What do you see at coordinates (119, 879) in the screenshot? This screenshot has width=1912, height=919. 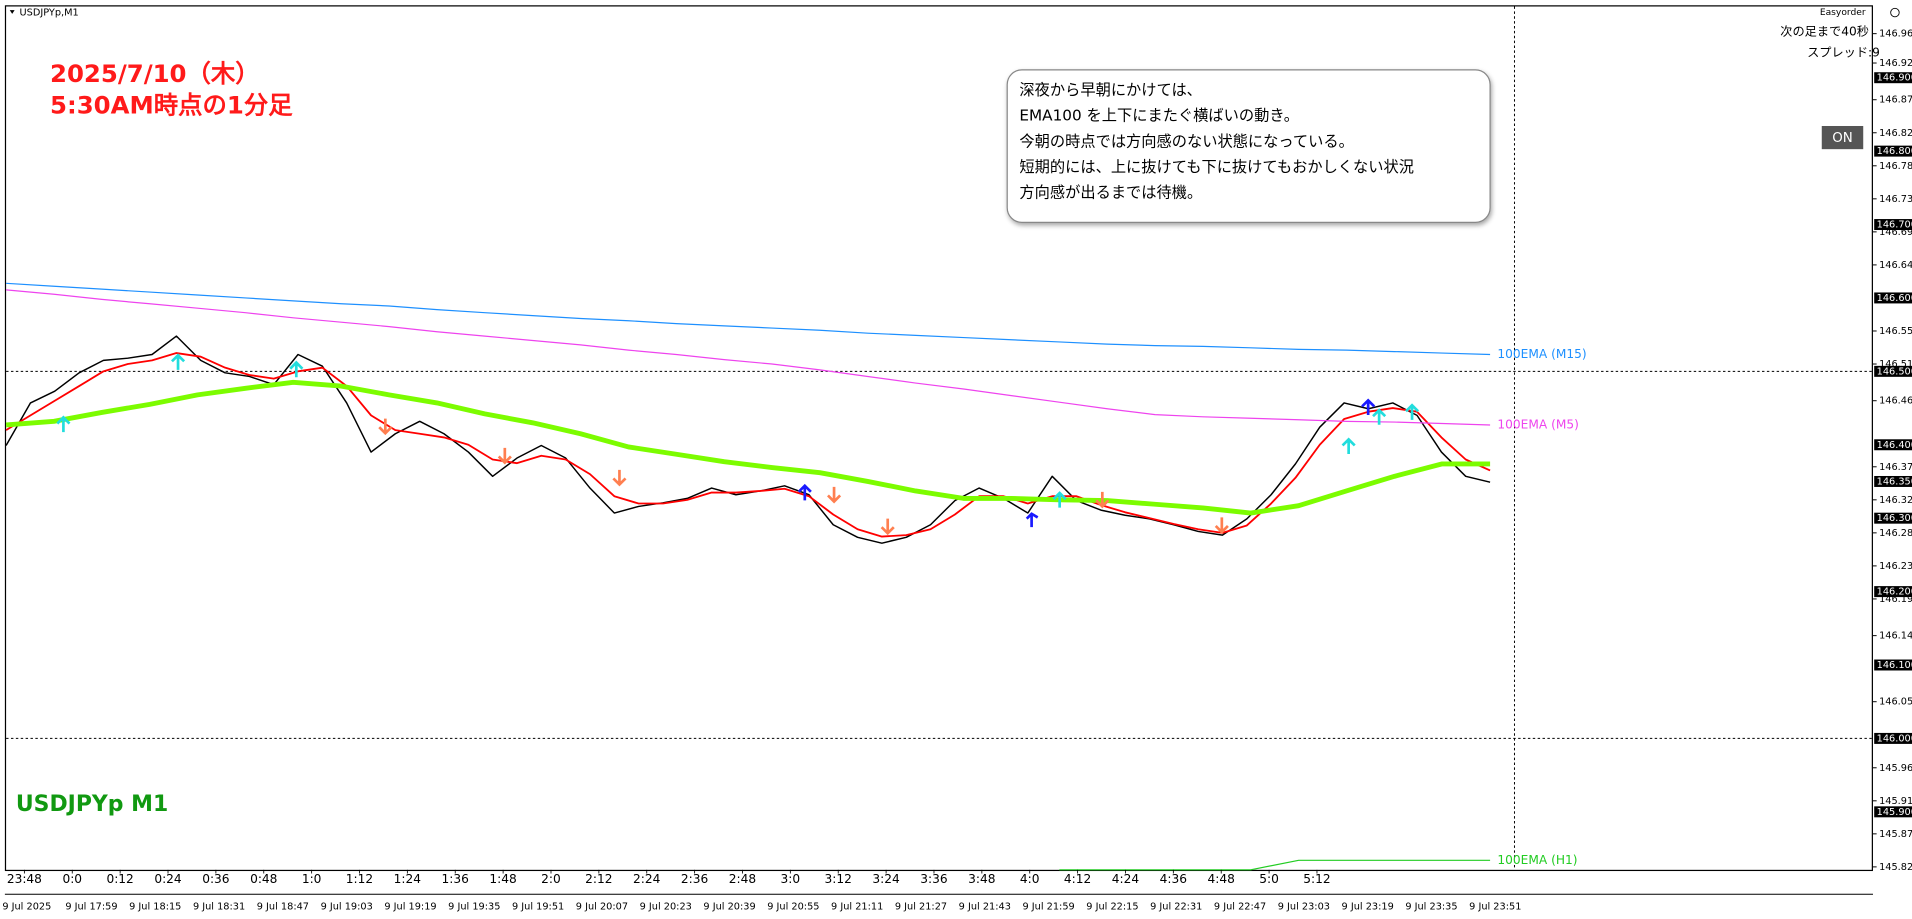 I see `x-tick-label: 0:12` at bounding box center [119, 879].